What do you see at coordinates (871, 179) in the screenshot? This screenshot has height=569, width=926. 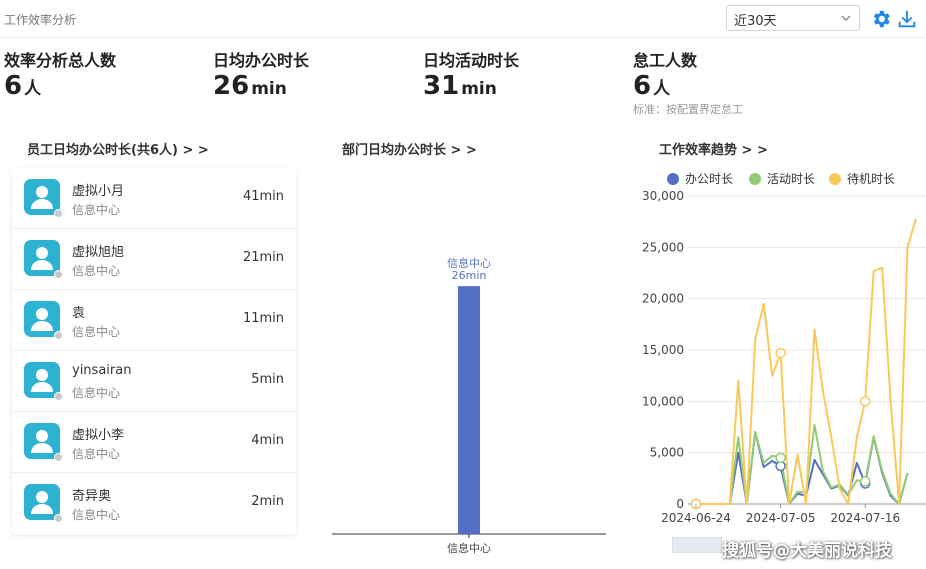 I see `legend-label: 待机时长` at bounding box center [871, 179].